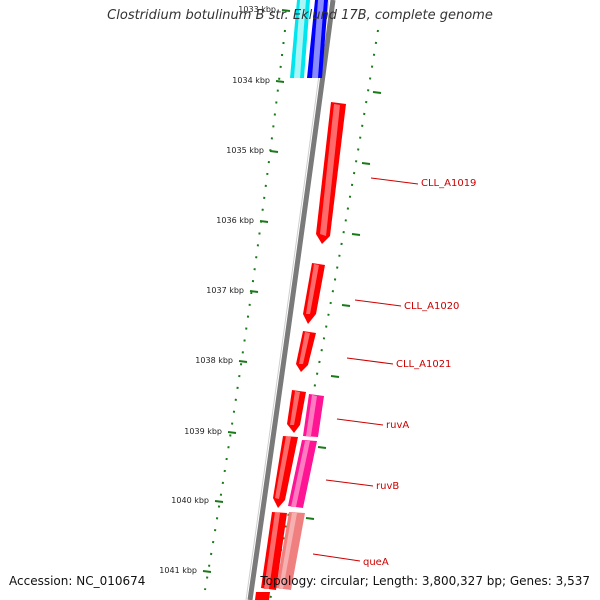  Describe the element at coordinates (288, 551) in the screenshot. I see `gene-arrow-quea-shine` at that location.